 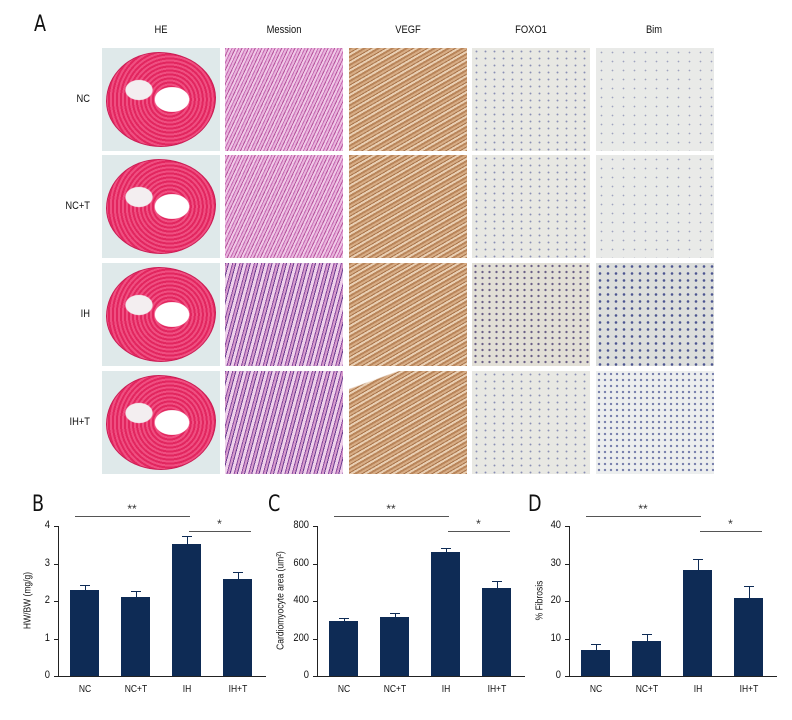 What do you see at coordinates (161, 206) in the screenshot?
I see `micrograph-he-nc-t` at bounding box center [161, 206].